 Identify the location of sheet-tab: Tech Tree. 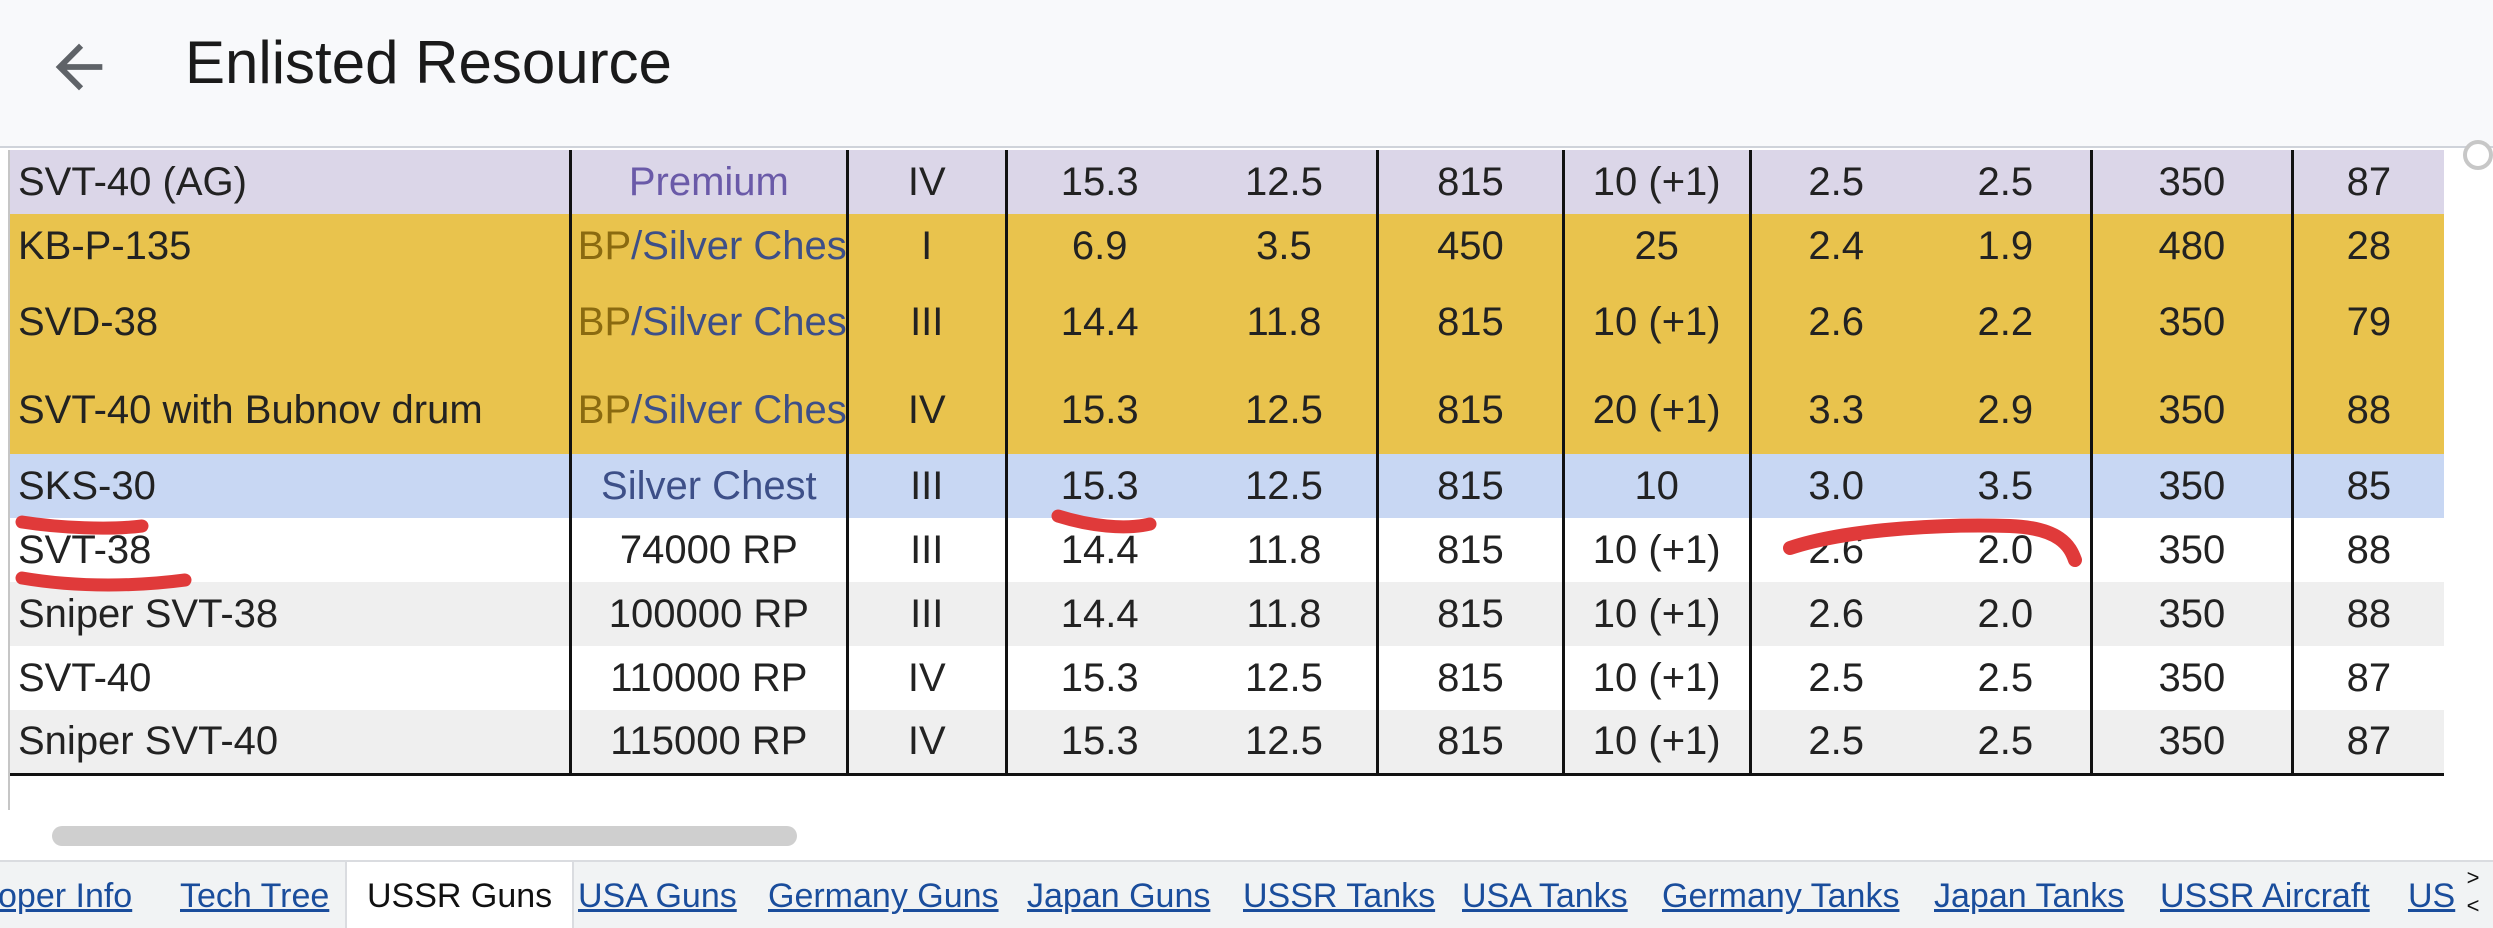
(255, 896).